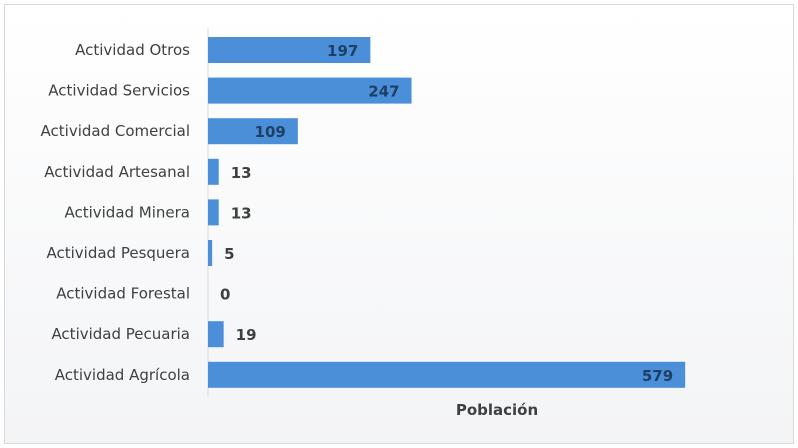 This screenshot has width=798, height=448. What do you see at coordinates (132, 50) in the screenshot?
I see `category-label: Actividad Otros` at bounding box center [132, 50].